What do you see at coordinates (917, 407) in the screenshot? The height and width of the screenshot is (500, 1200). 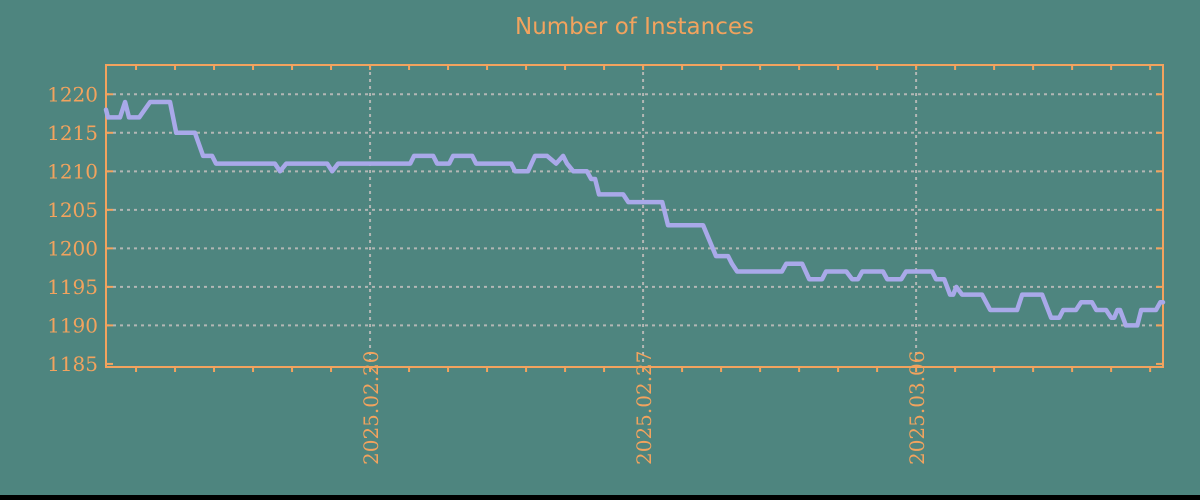 I see `x-tick-label: 2025.03.06` at bounding box center [917, 407].